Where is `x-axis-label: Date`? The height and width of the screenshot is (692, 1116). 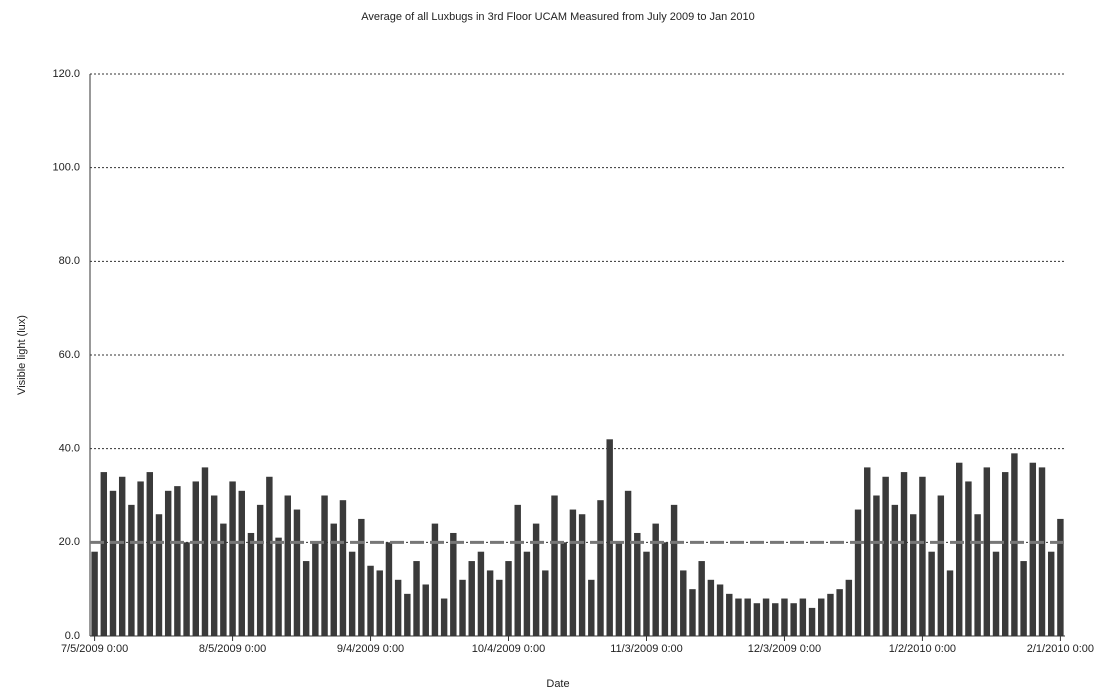
x-axis-label: Date is located at coordinates (557, 684).